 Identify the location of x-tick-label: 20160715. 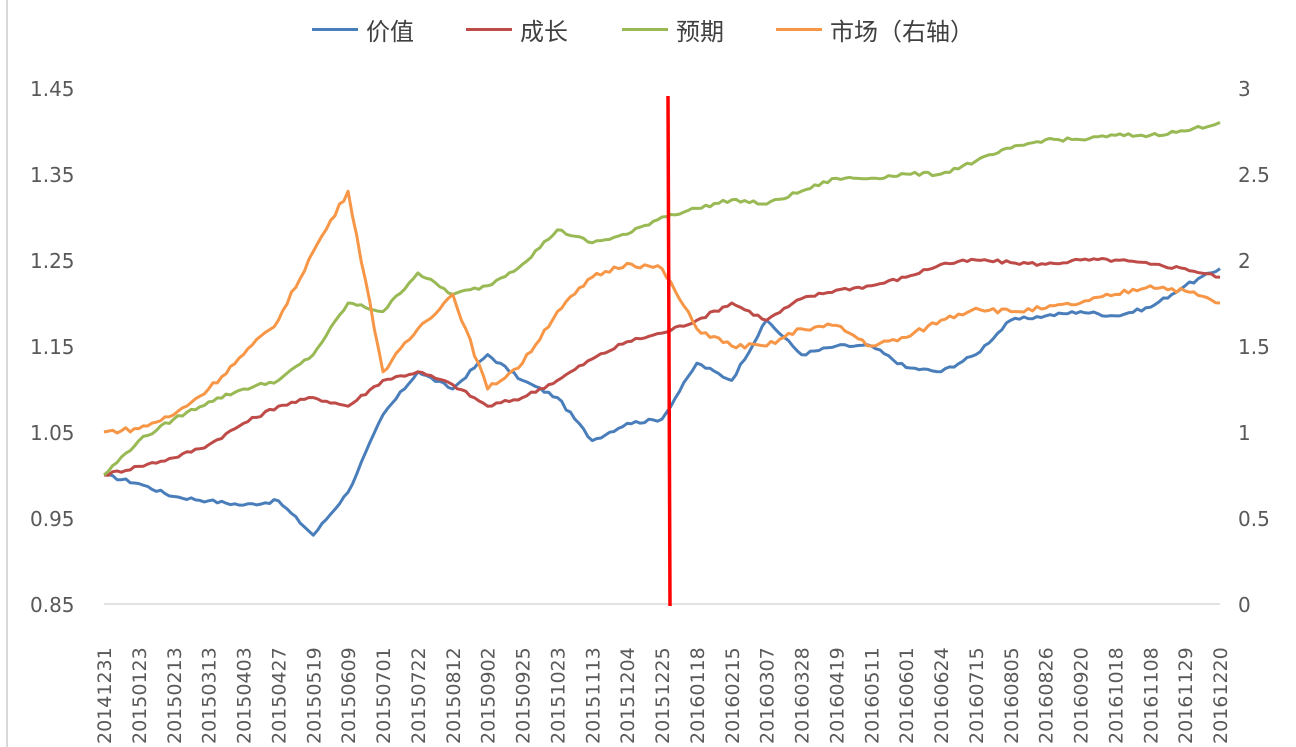
(977, 695).